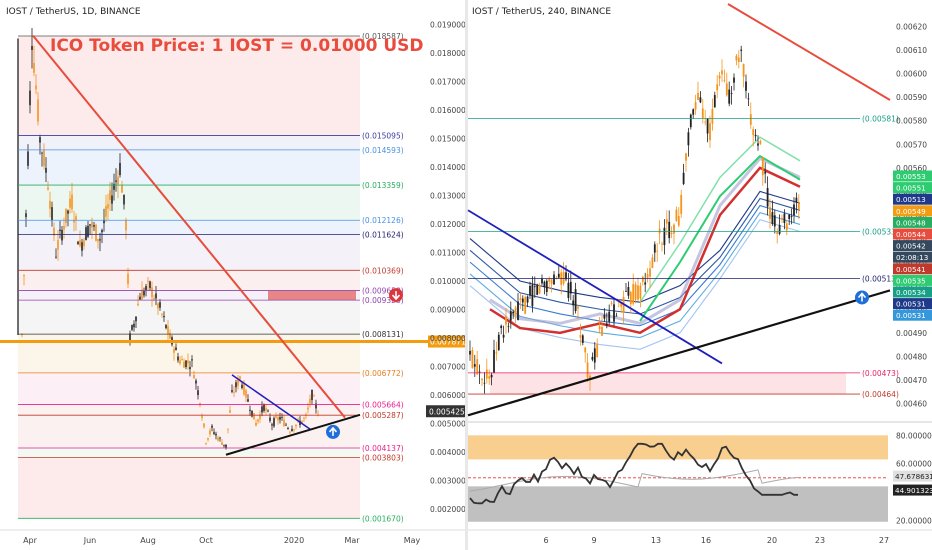 This screenshot has height=550, width=932. Describe the element at coordinates (237, 46) in the screenshot. I see `ico-price-title: ICO Token Price: 1 IOST = 0.01000 USD` at that location.